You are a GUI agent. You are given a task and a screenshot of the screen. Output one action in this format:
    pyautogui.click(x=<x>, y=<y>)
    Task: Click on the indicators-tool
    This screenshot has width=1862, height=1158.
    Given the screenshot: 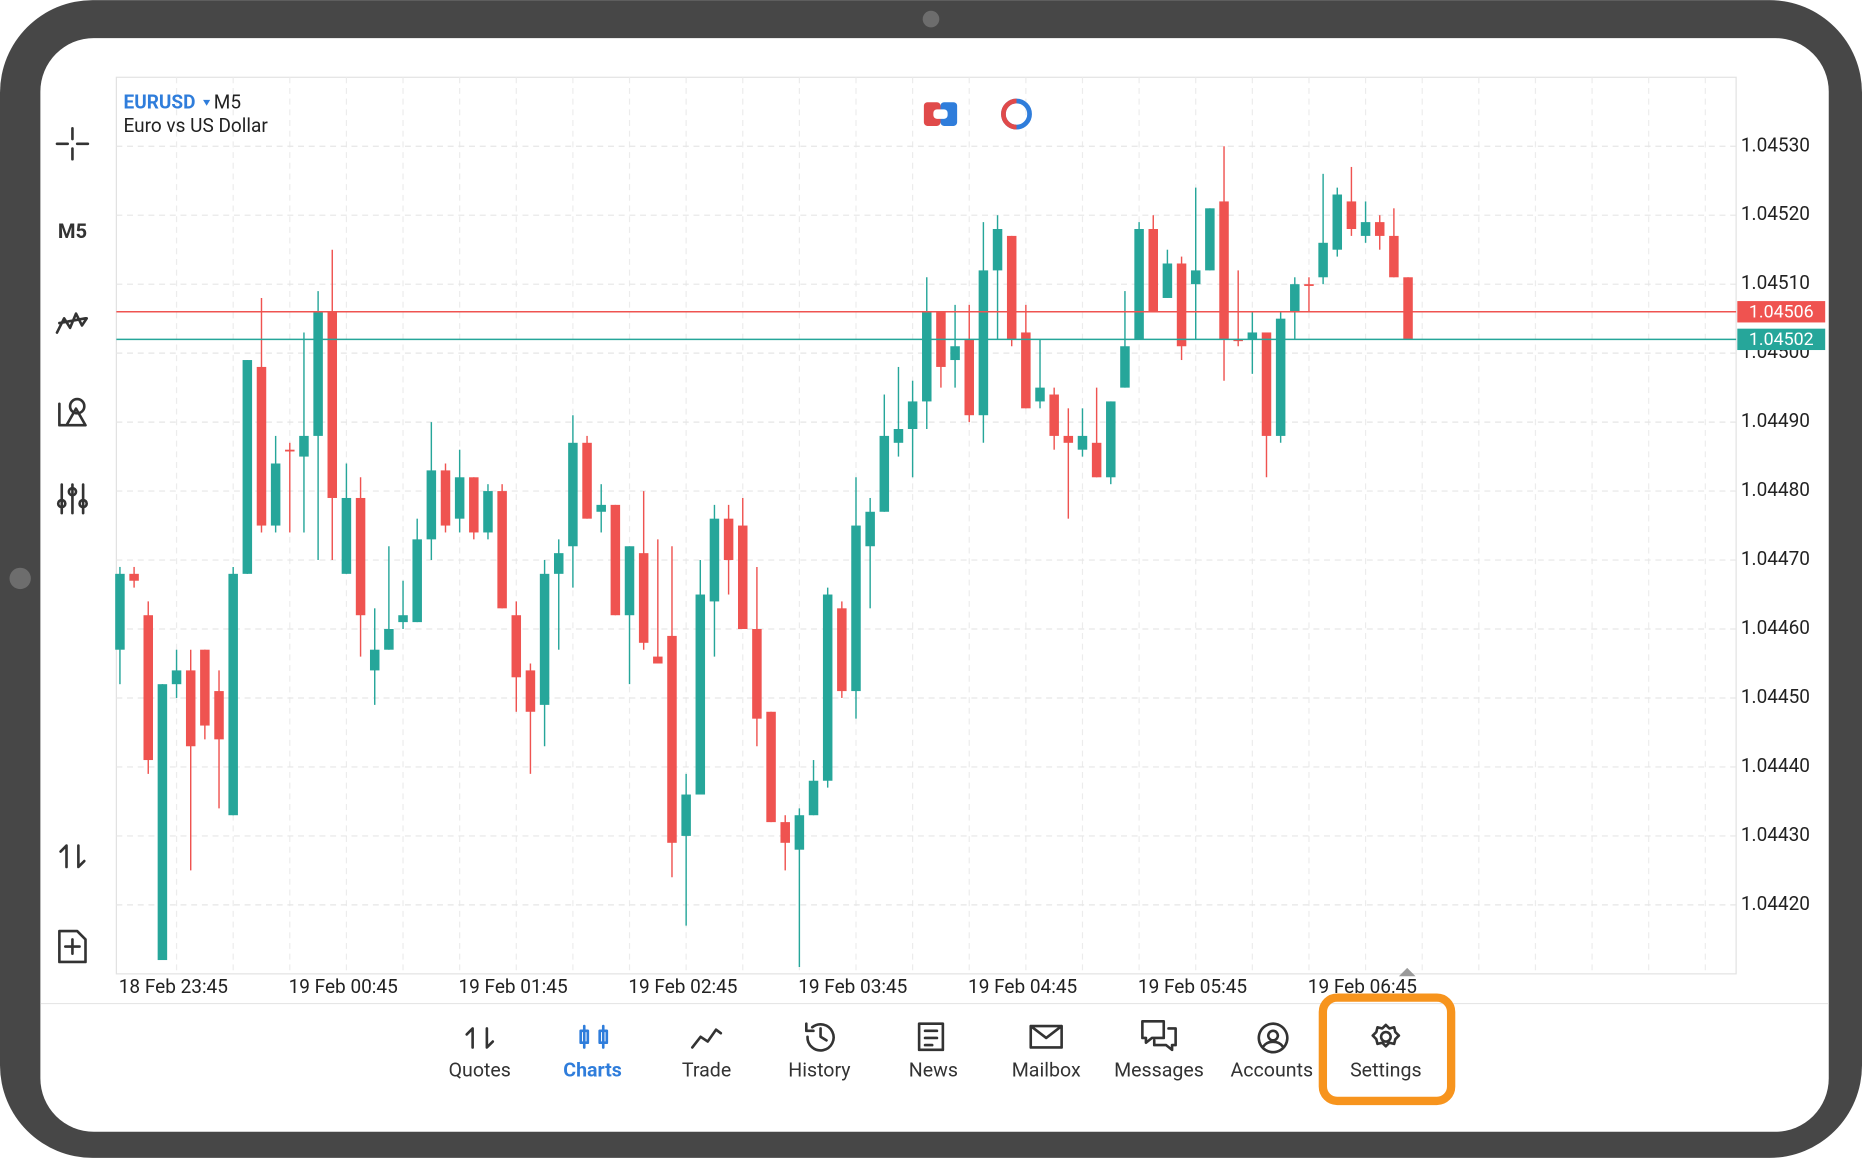 What is the action you would take?
    pyautogui.click(x=71, y=323)
    